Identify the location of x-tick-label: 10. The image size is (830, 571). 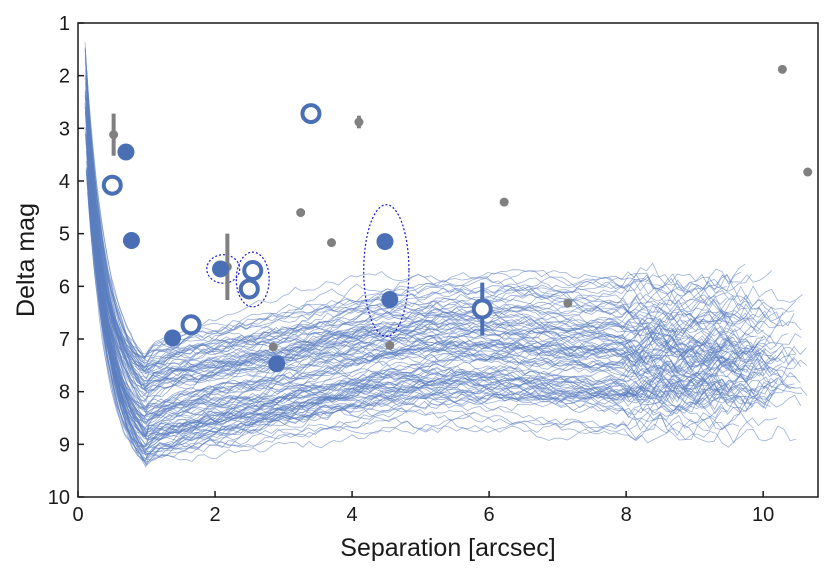
(763, 515).